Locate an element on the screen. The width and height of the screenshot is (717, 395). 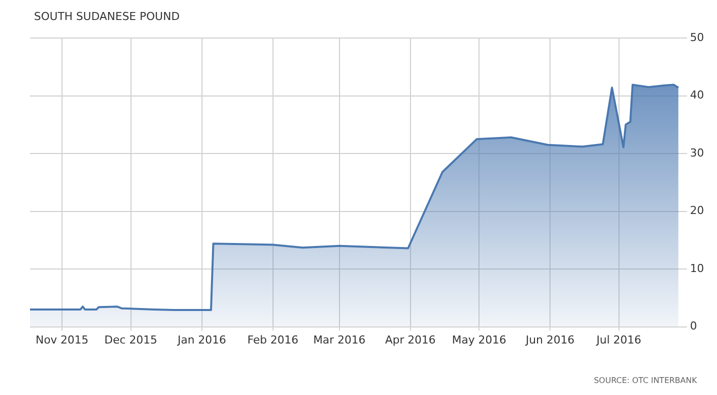
x-tick-label: Dec 2015 is located at coordinates (131, 339).